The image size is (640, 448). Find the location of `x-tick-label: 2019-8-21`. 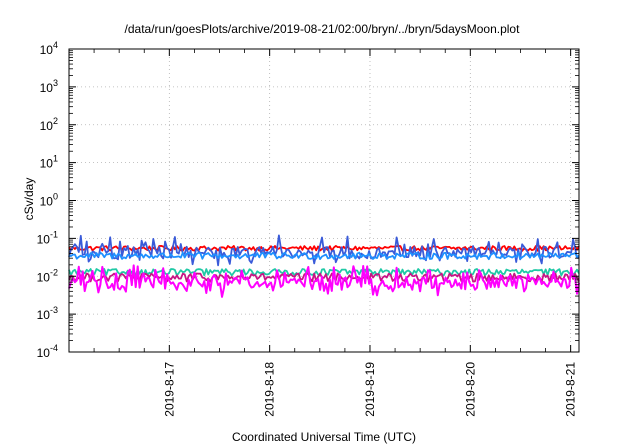

x-tick-label: 2019-8-21 is located at coordinates (571, 389).